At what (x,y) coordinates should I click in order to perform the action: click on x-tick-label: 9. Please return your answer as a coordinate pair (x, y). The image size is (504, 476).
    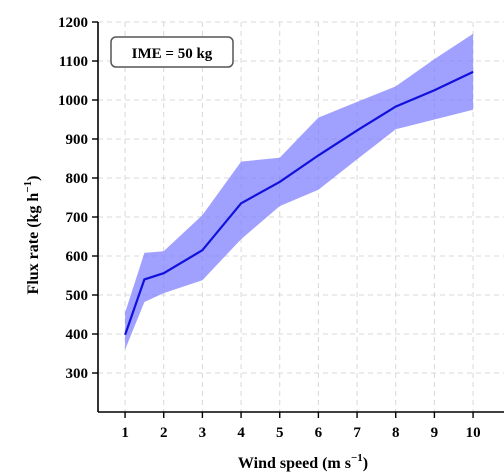
    Looking at the image, I should click on (435, 433).